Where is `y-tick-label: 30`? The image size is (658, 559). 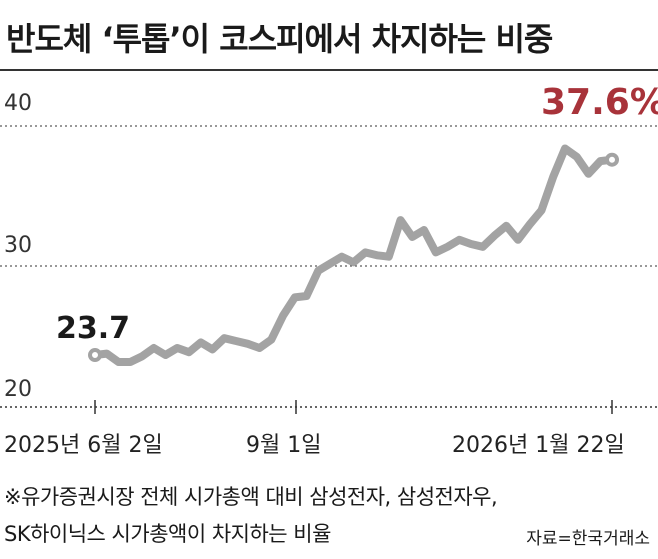
y-tick-label: 30 is located at coordinates (18, 245).